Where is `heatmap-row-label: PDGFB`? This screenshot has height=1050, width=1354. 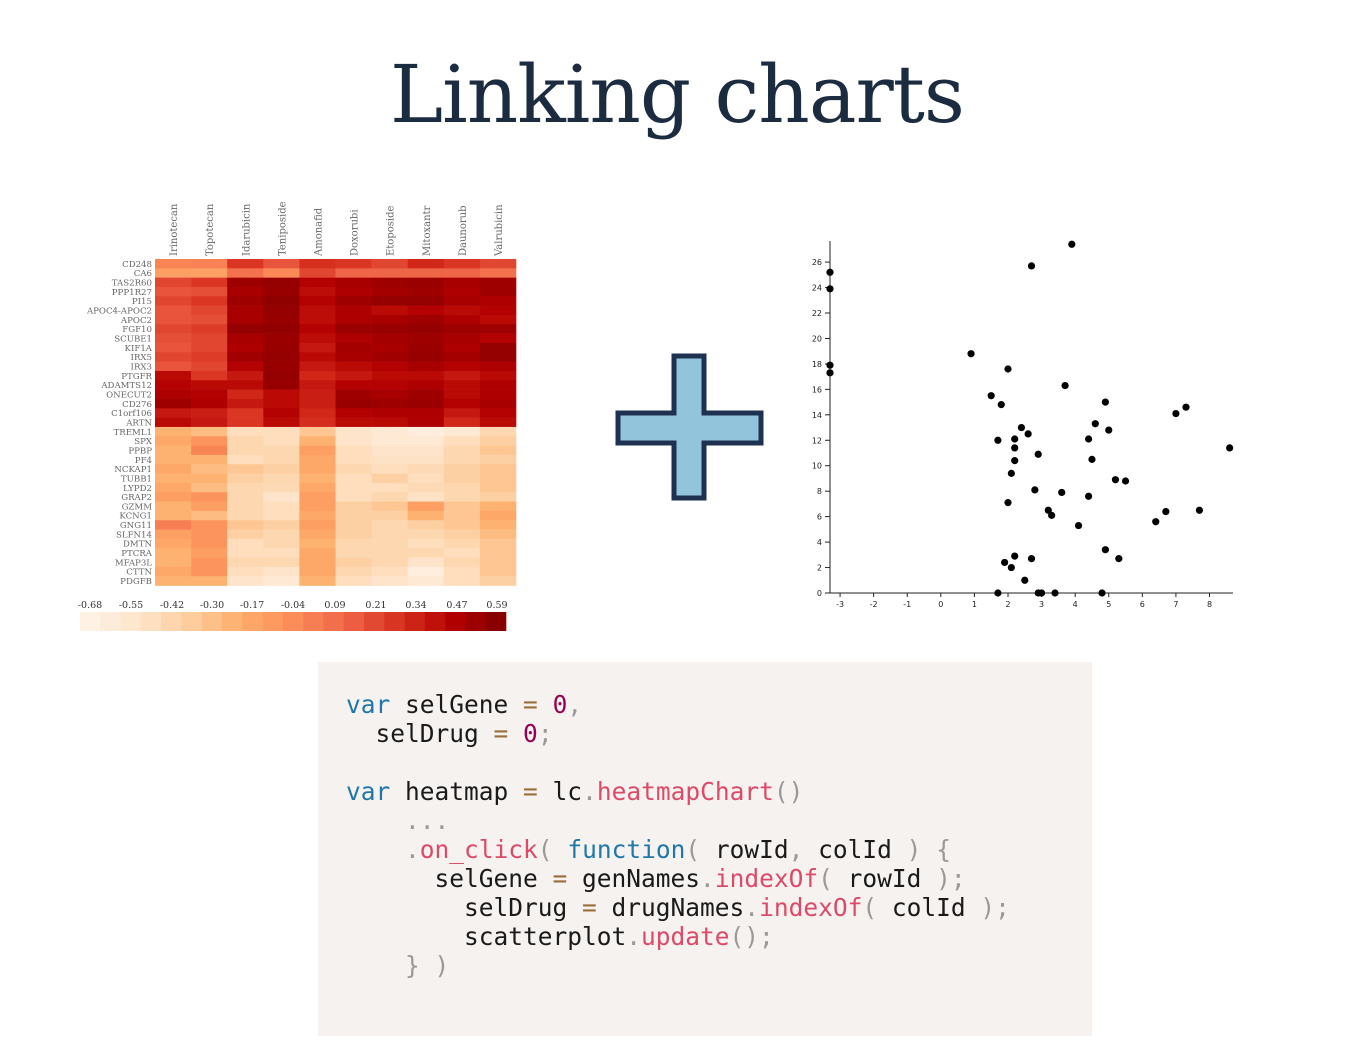
heatmap-row-label: PDGFB is located at coordinates (136, 582).